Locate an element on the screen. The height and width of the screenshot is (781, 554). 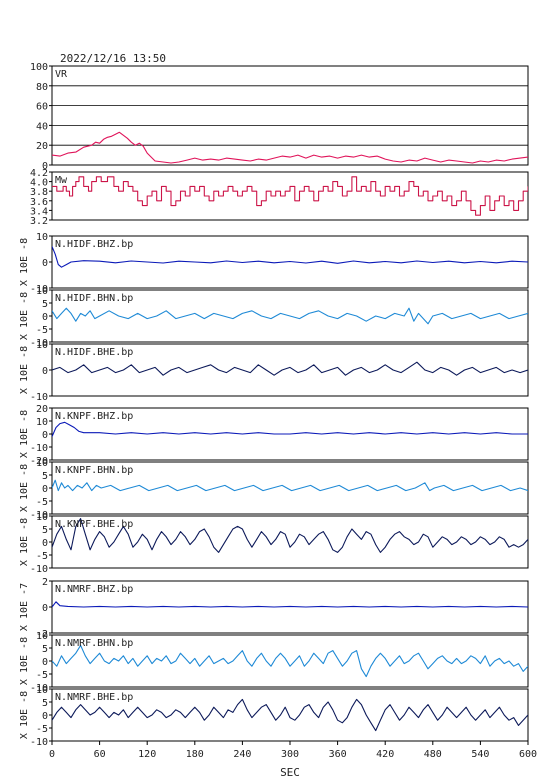
series-line-knpf-bhn is located at coordinates (290, 485).